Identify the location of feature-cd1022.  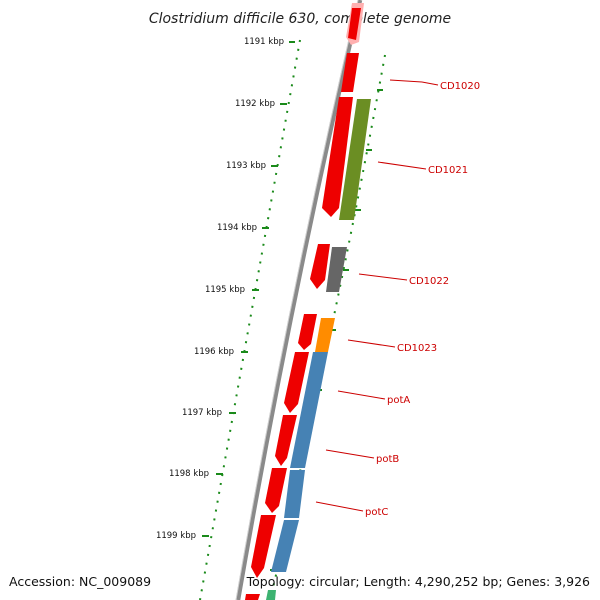
(336, 269).